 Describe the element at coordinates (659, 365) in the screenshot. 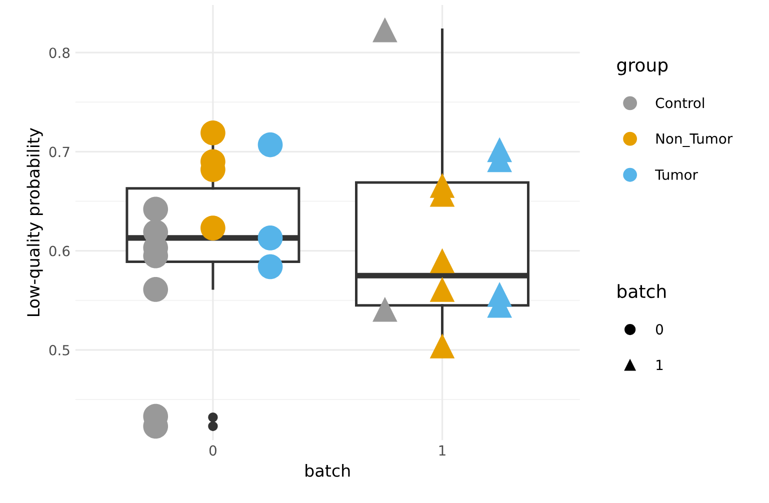

I see `category-label: 1` at that location.